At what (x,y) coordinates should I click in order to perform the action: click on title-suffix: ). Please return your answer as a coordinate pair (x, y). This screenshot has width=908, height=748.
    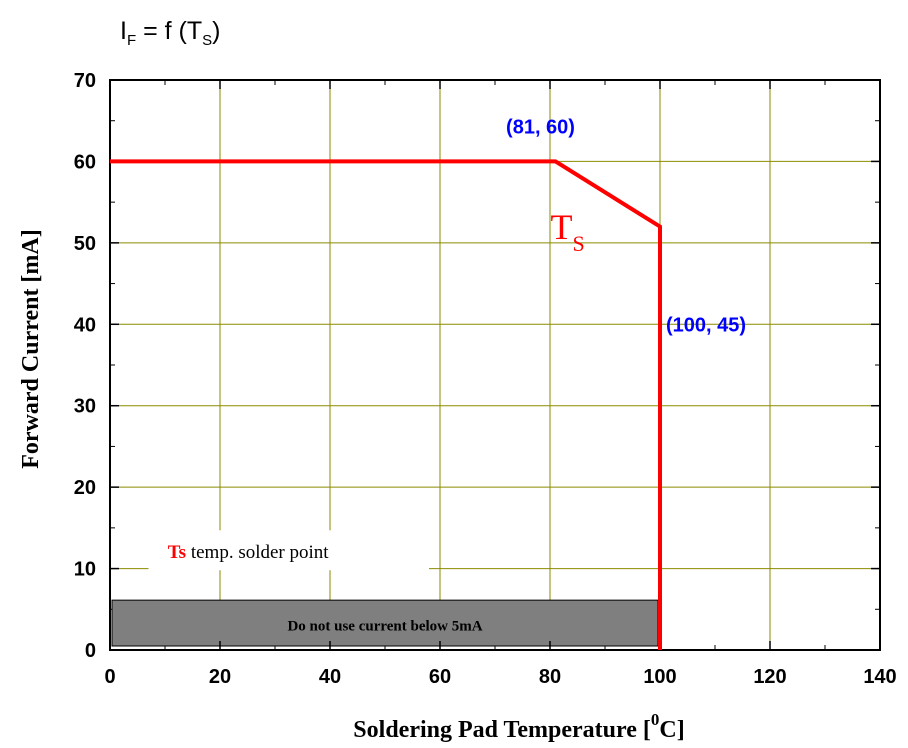
    Looking at the image, I should click on (216, 31).